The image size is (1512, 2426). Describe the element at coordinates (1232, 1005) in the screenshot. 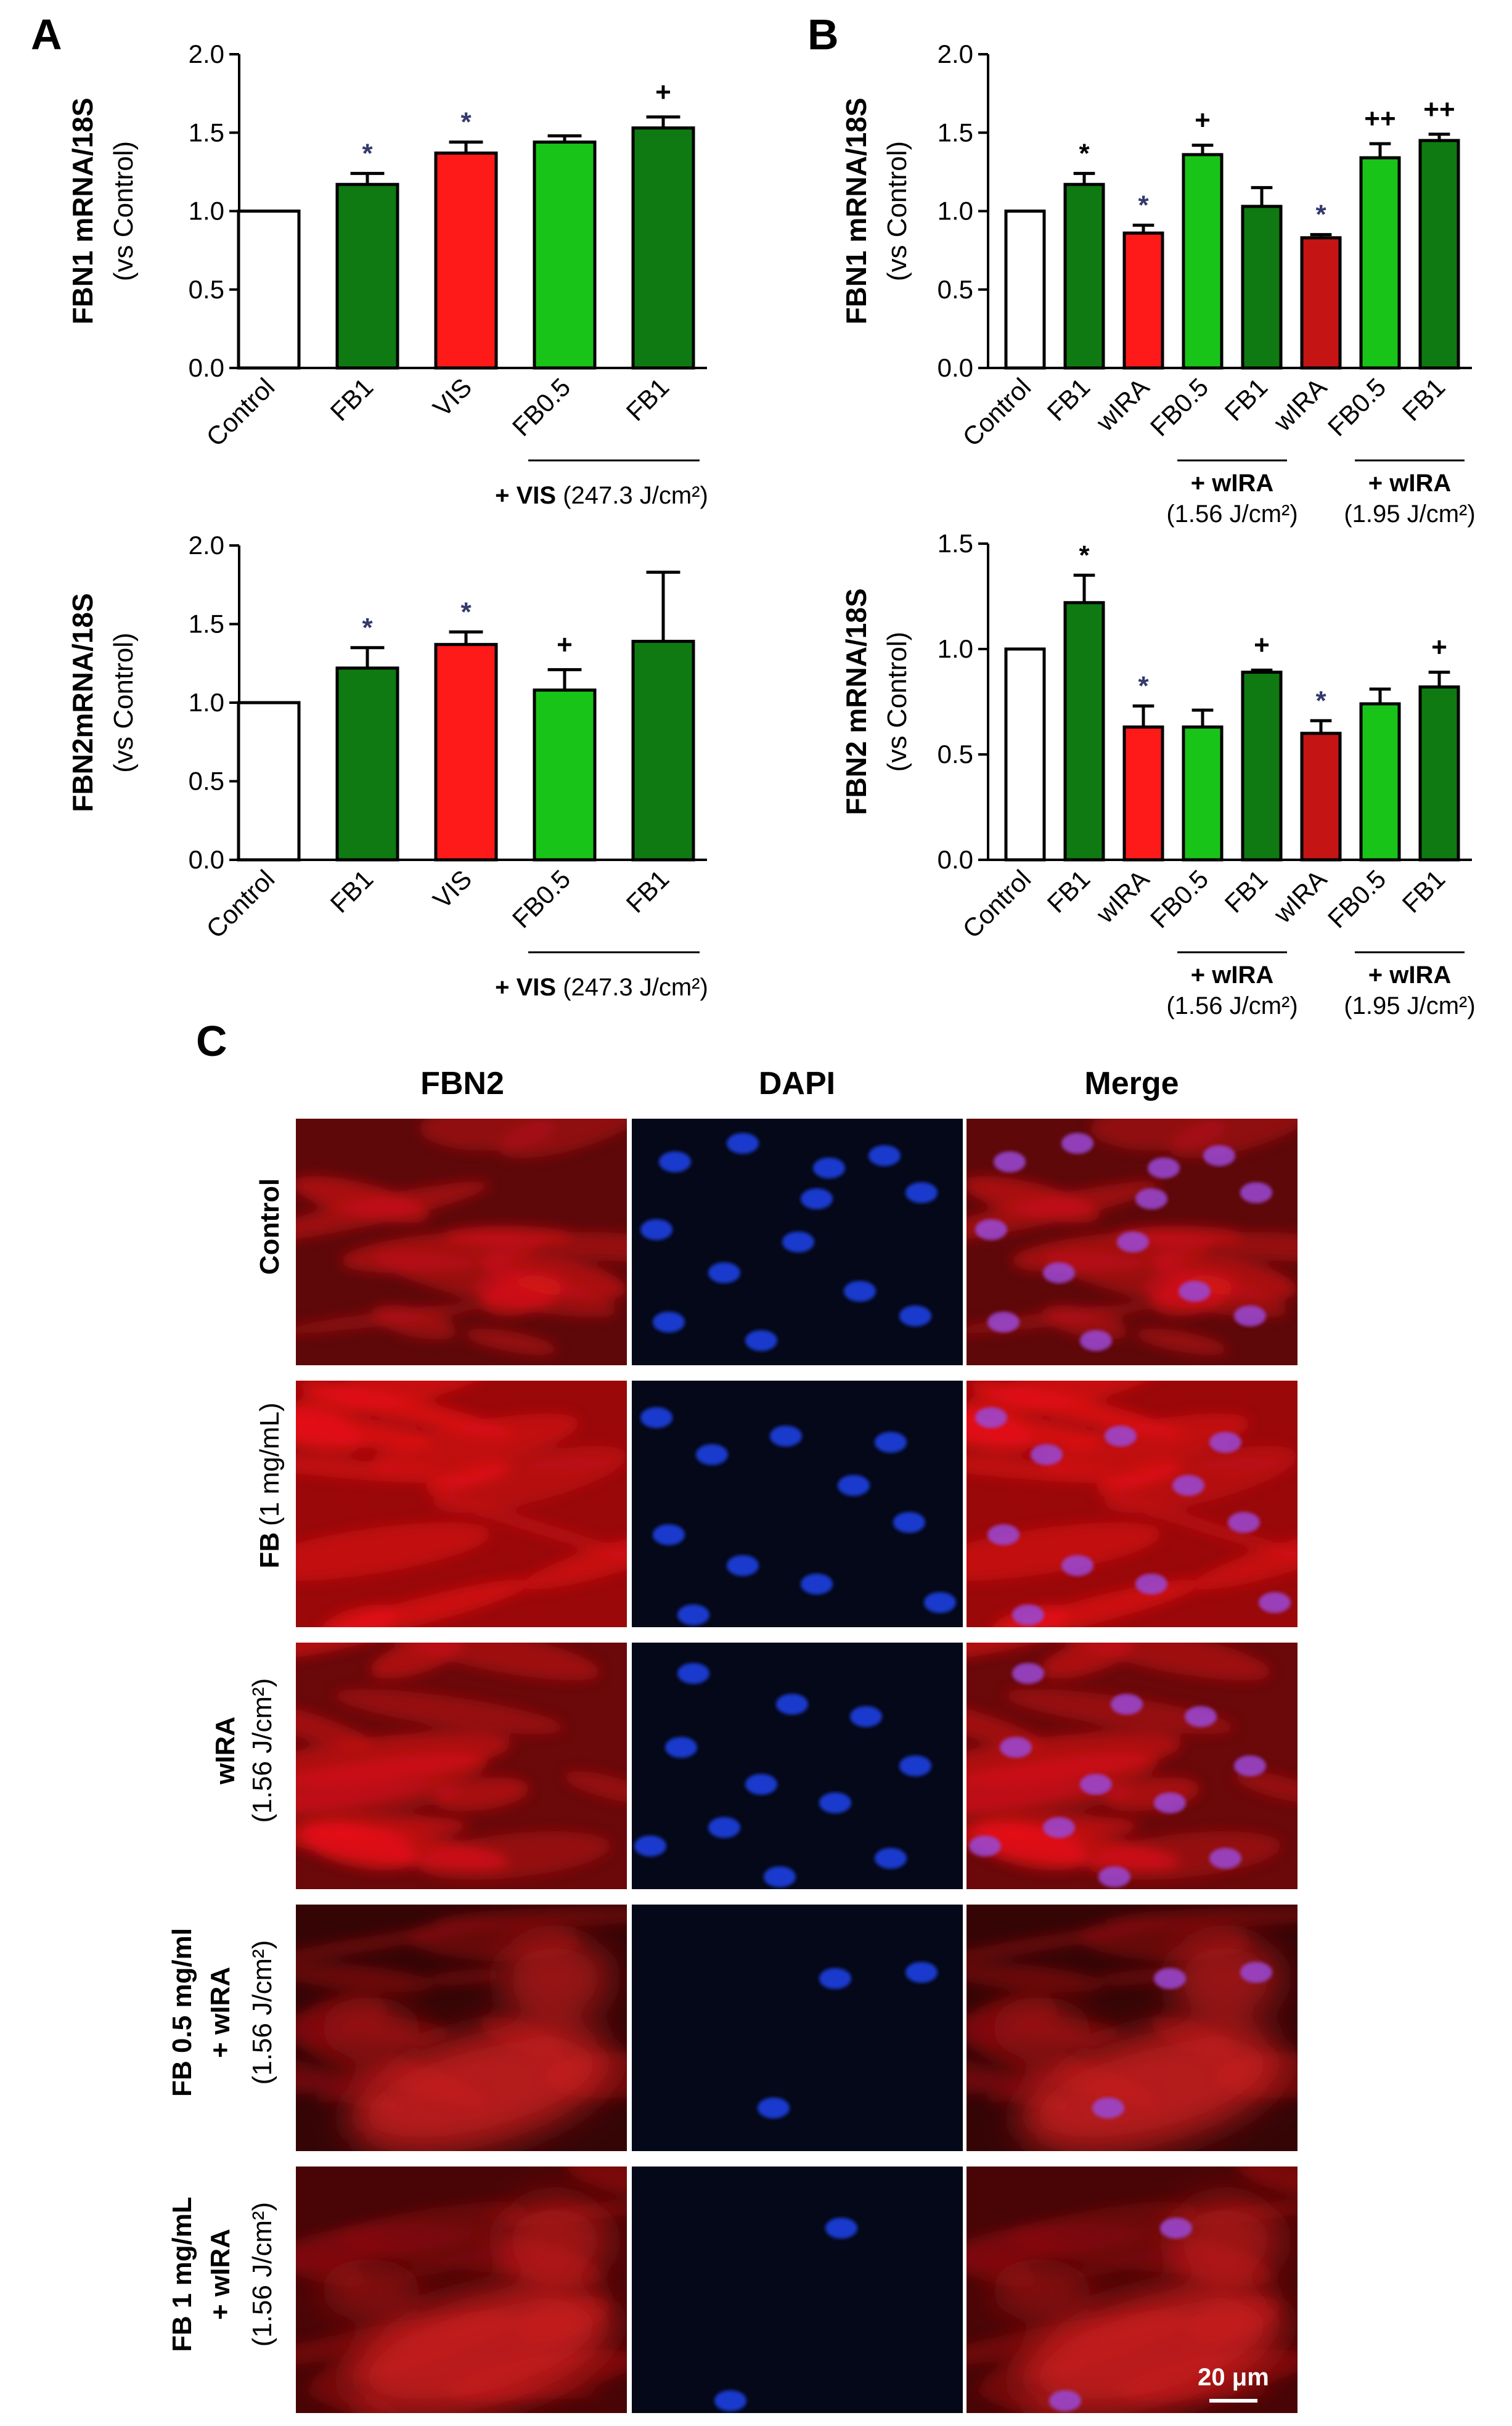

I see `condition-dose: (1.56 J/cm²)` at that location.